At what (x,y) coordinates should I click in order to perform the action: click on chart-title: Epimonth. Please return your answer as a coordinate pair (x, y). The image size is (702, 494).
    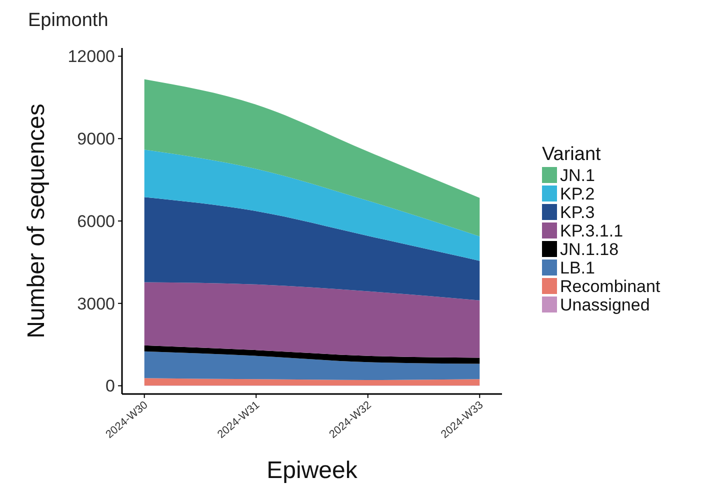
    Looking at the image, I should click on (68, 20).